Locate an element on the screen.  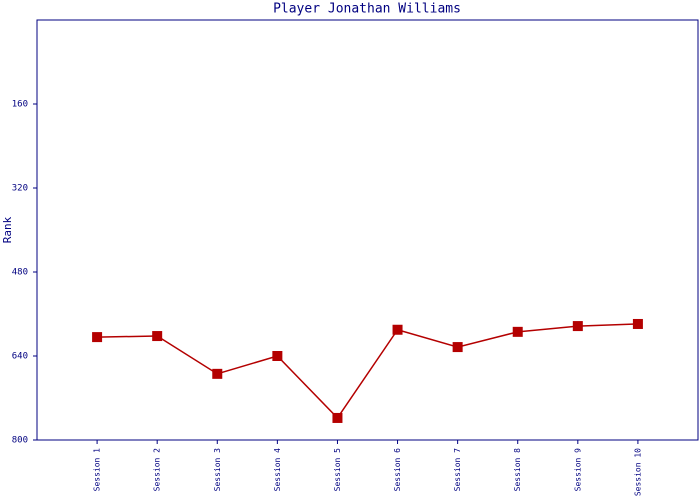
x-tick-label: Session 9 is located at coordinates (577, 470).